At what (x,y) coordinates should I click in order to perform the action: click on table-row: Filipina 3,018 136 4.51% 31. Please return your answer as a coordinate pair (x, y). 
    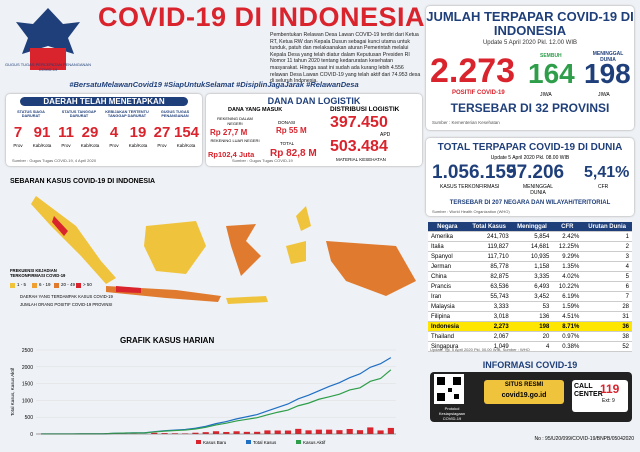
    Looking at the image, I should click on (530, 316).